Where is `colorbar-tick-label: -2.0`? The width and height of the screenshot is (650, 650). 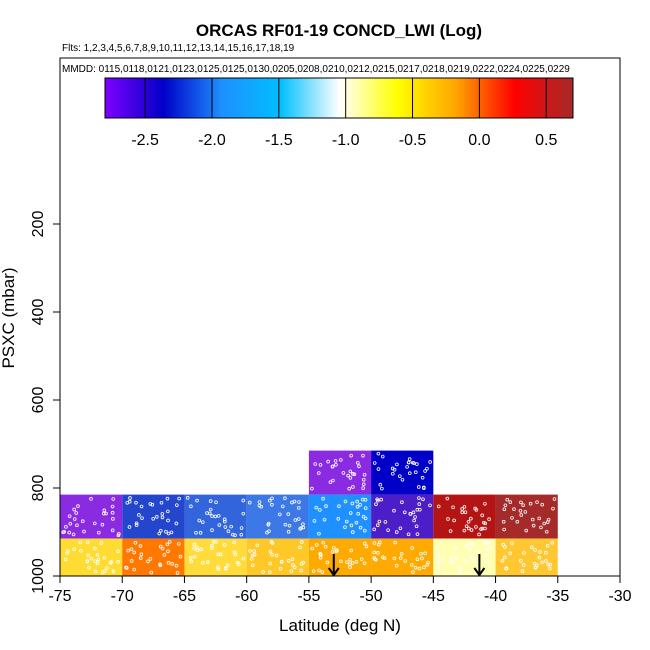
colorbar-tick-label: -2.0 is located at coordinates (212, 140).